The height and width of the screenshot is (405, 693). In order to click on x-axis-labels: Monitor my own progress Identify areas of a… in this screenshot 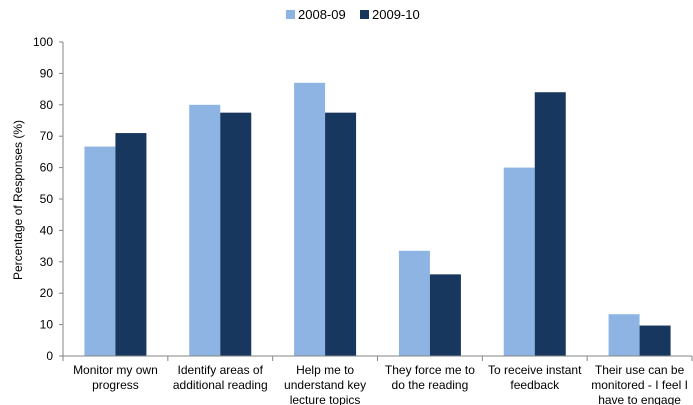, I will do `click(380, 384)`.